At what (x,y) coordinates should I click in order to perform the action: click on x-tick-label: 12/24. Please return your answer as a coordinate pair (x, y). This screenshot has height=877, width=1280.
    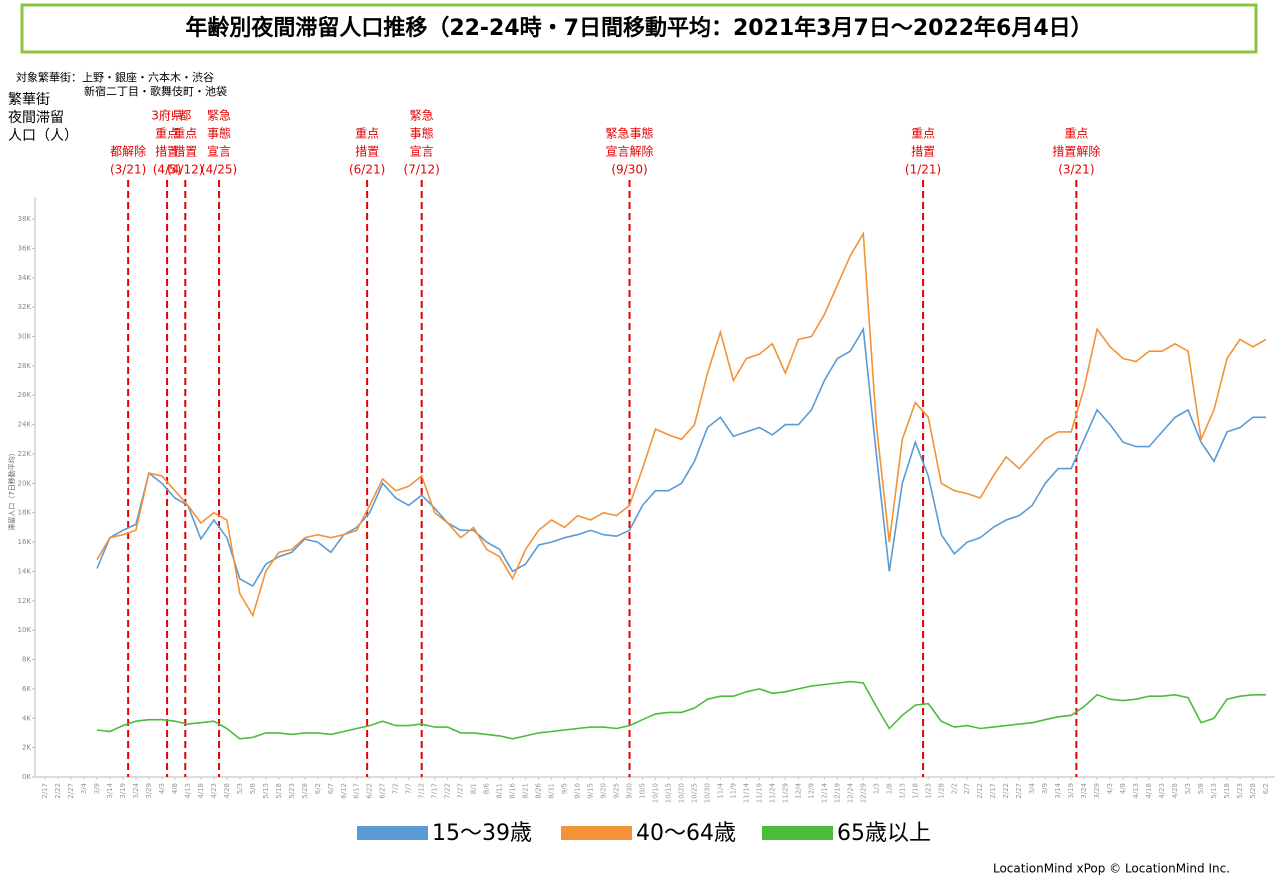
    Looking at the image, I should click on (850, 792).